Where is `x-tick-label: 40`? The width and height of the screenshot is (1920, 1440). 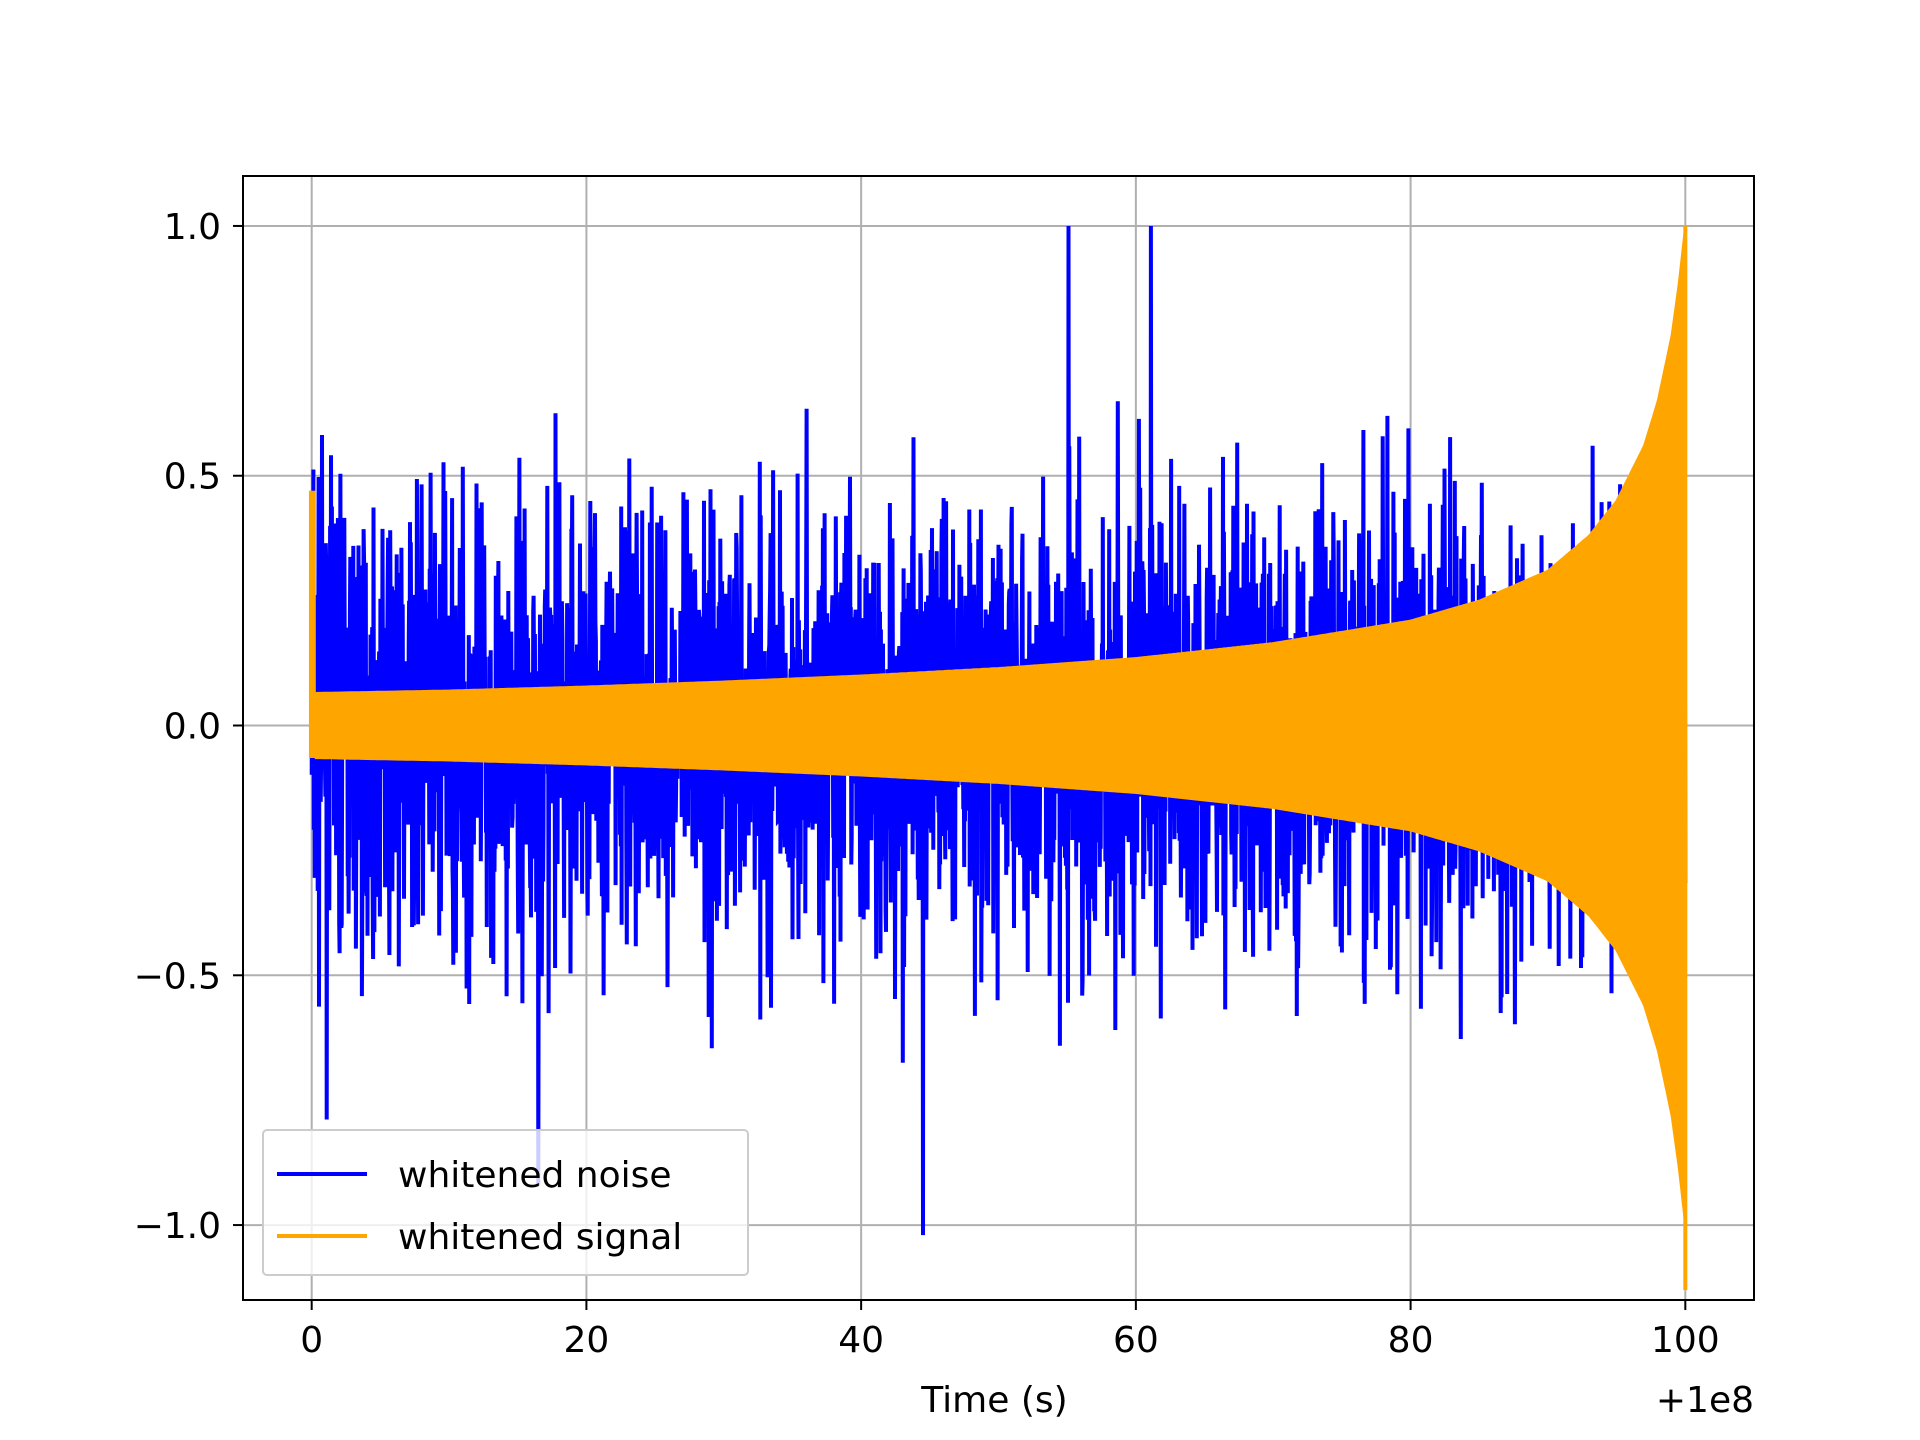
x-tick-label: 40 is located at coordinates (861, 1340).